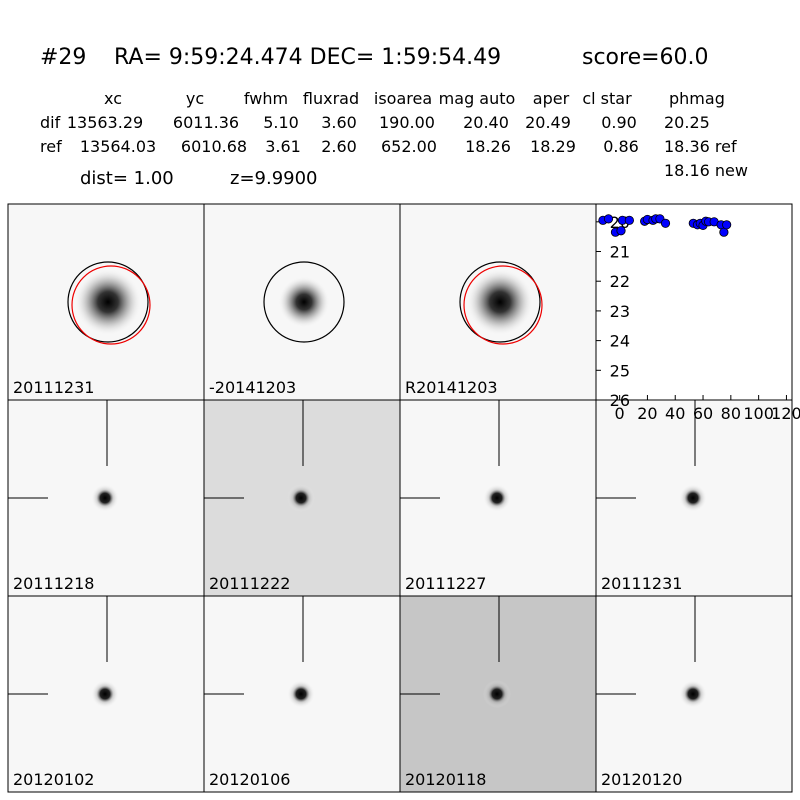 The height and width of the screenshot is (800, 800). Describe the element at coordinates (206, 122) in the screenshot. I see `table-cell: 6011.36` at that location.